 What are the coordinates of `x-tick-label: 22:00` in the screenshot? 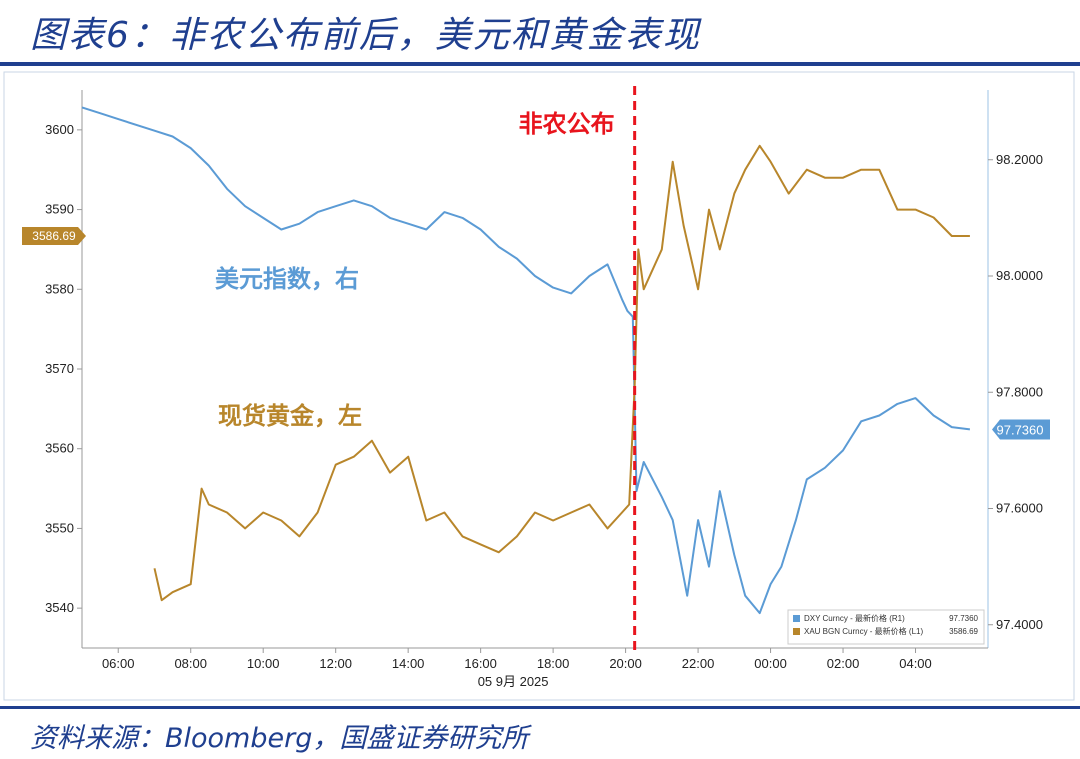 It's located at (698, 663).